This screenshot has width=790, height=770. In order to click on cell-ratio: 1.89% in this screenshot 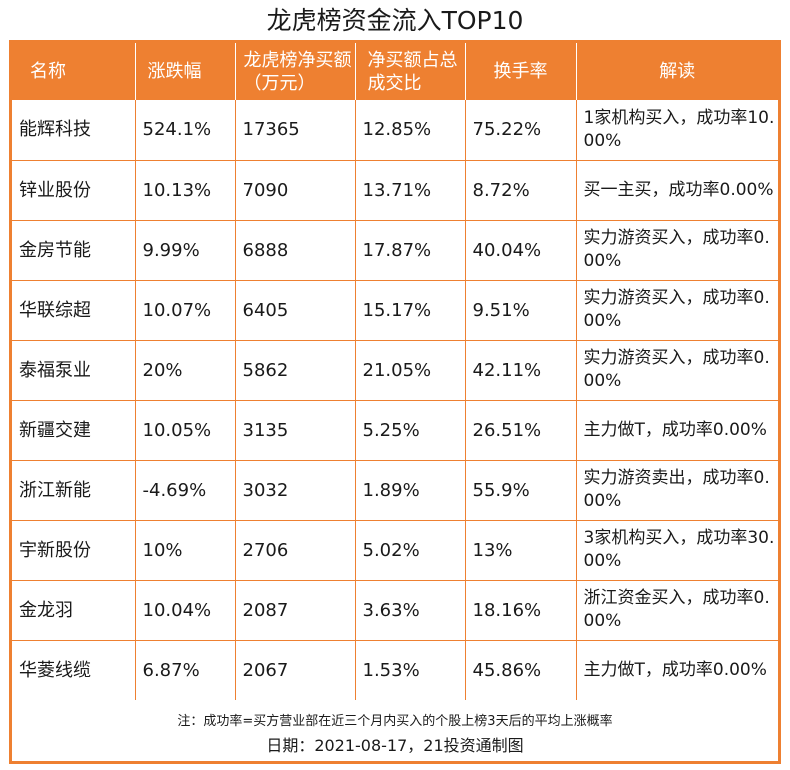, I will do `click(410, 490)`.